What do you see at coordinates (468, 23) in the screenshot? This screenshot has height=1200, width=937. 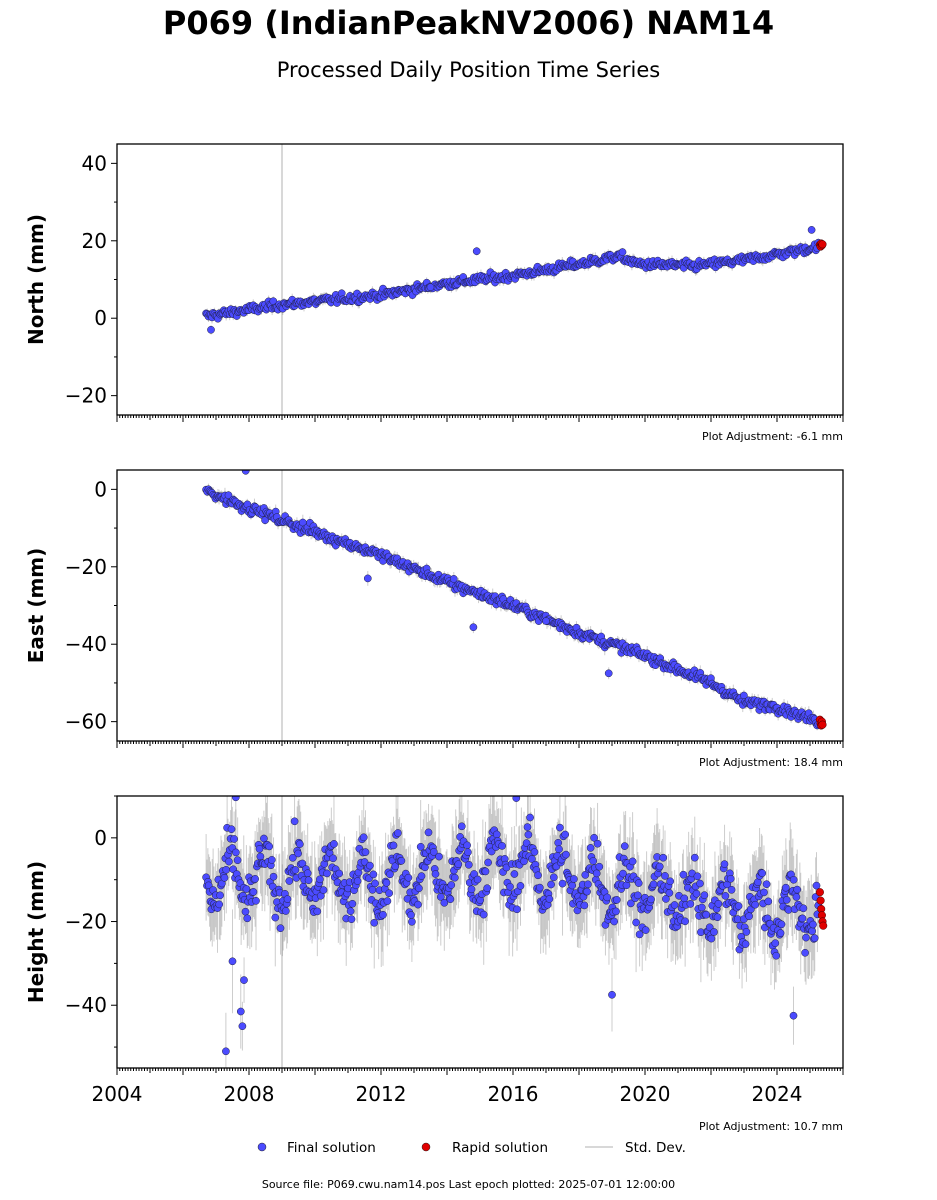 I see `page-title: P069 (IndianPeakNV2006) NAM14` at bounding box center [468, 23].